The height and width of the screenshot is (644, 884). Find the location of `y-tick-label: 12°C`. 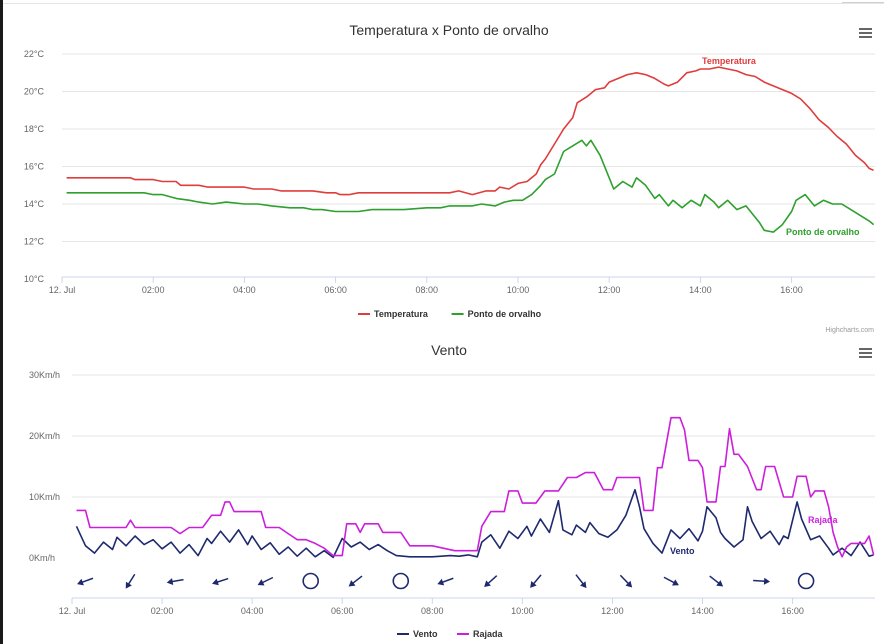

y-tick-label: 12°C is located at coordinates (34, 242).